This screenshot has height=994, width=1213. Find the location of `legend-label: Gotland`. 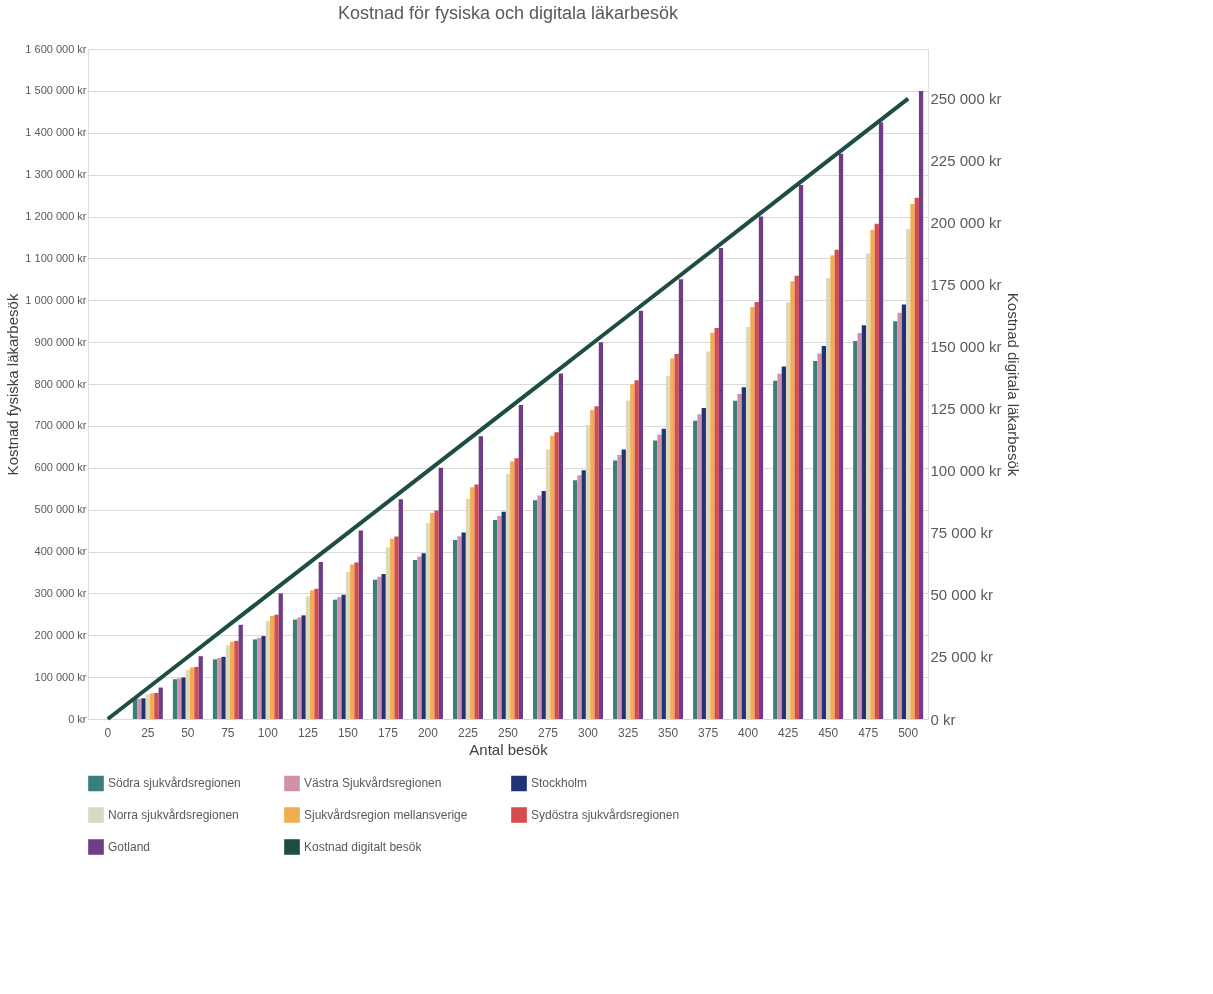

legend-label: Gotland is located at coordinates (129, 847).